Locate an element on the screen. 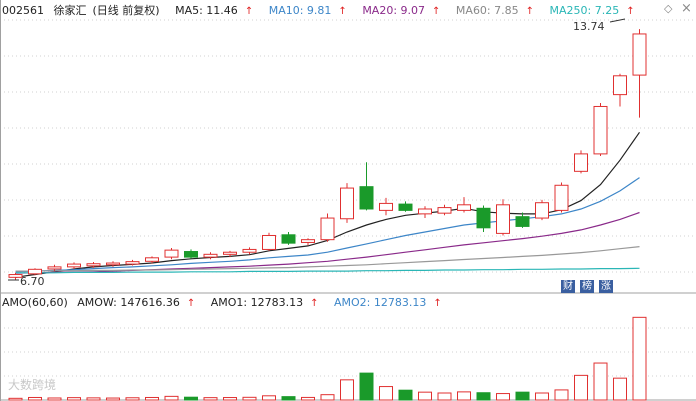 The image size is (696, 401). ma5-legend: MA5: 11.46 ↑ is located at coordinates (214, 10).